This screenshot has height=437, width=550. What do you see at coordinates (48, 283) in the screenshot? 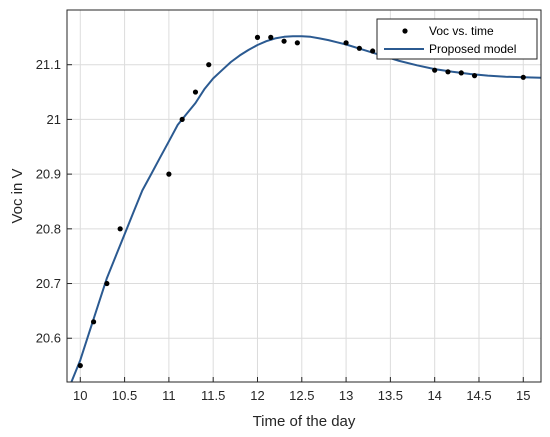
I see `y-tick-label: 20.7` at bounding box center [48, 283].